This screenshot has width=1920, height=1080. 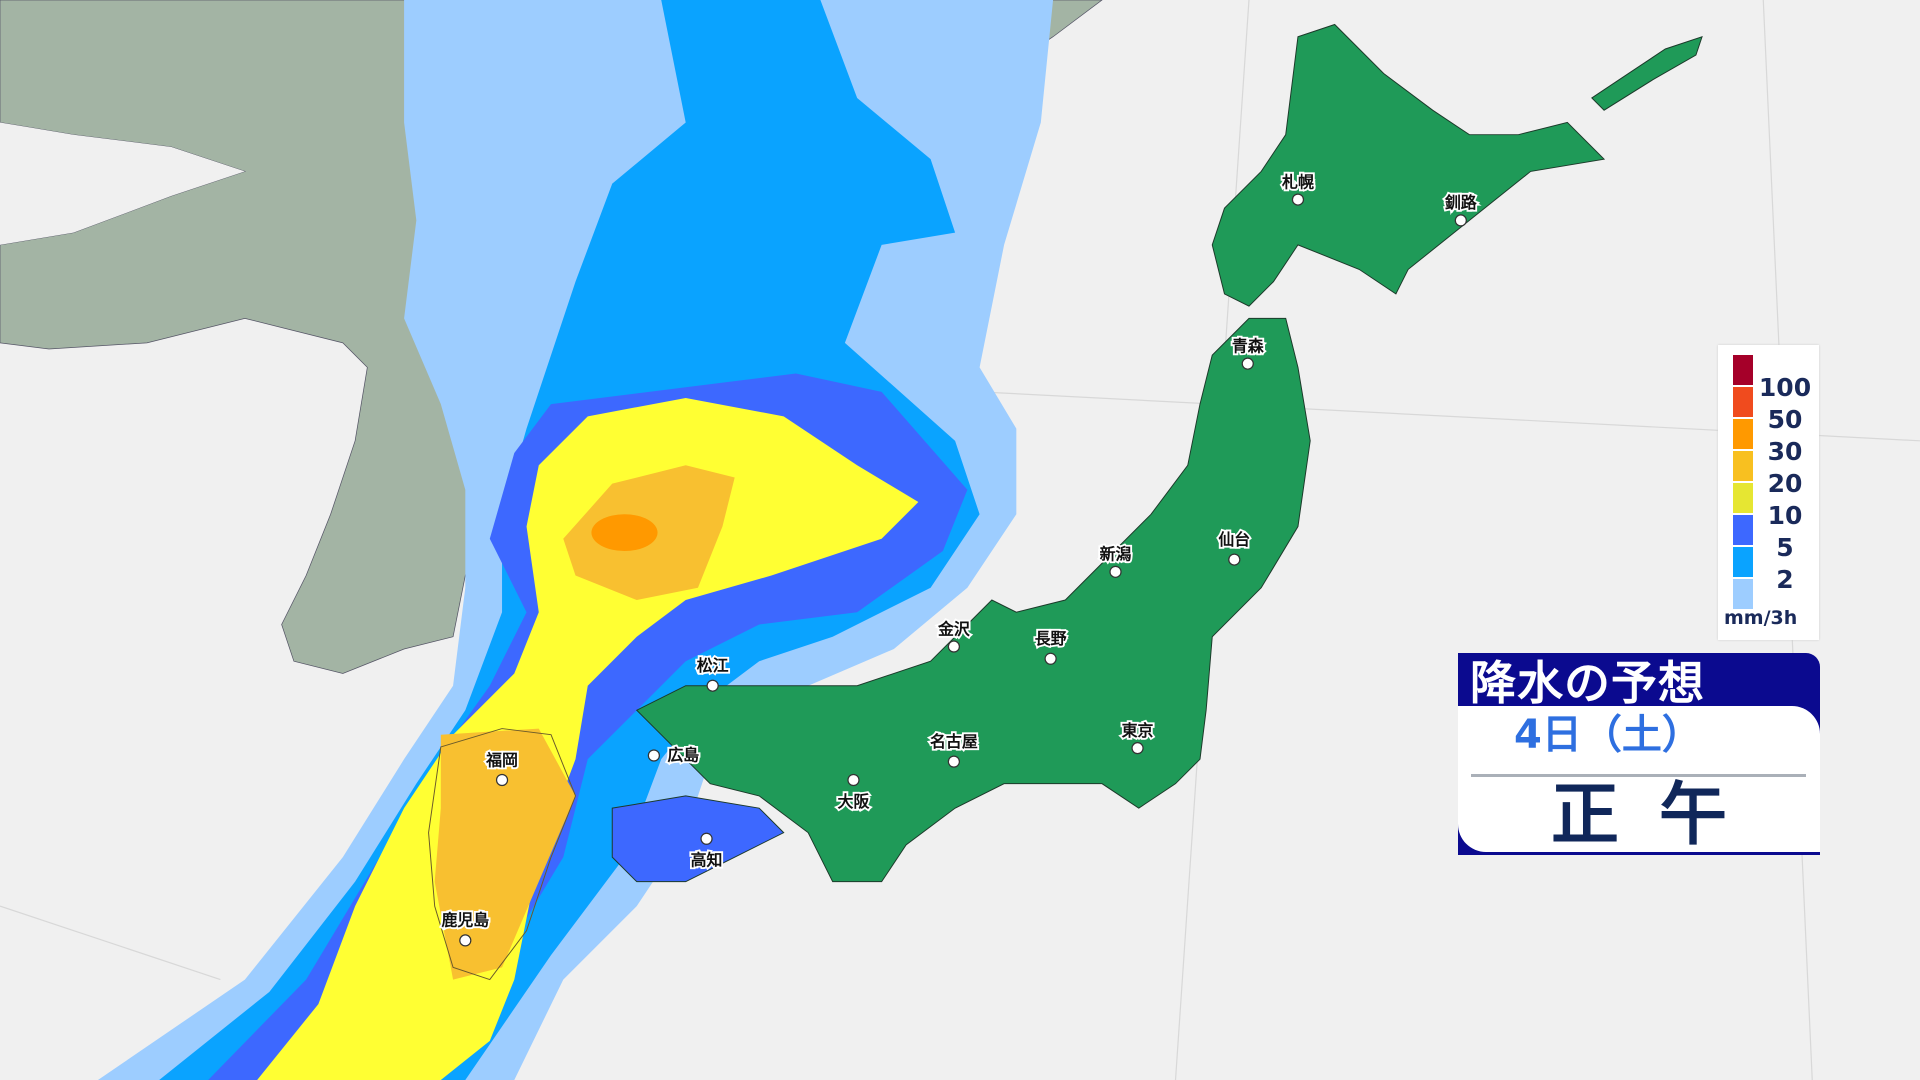 What do you see at coordinates (1408, 165) in the screenshot?
I see `hokkaido` at bounding box center [1408, 165].